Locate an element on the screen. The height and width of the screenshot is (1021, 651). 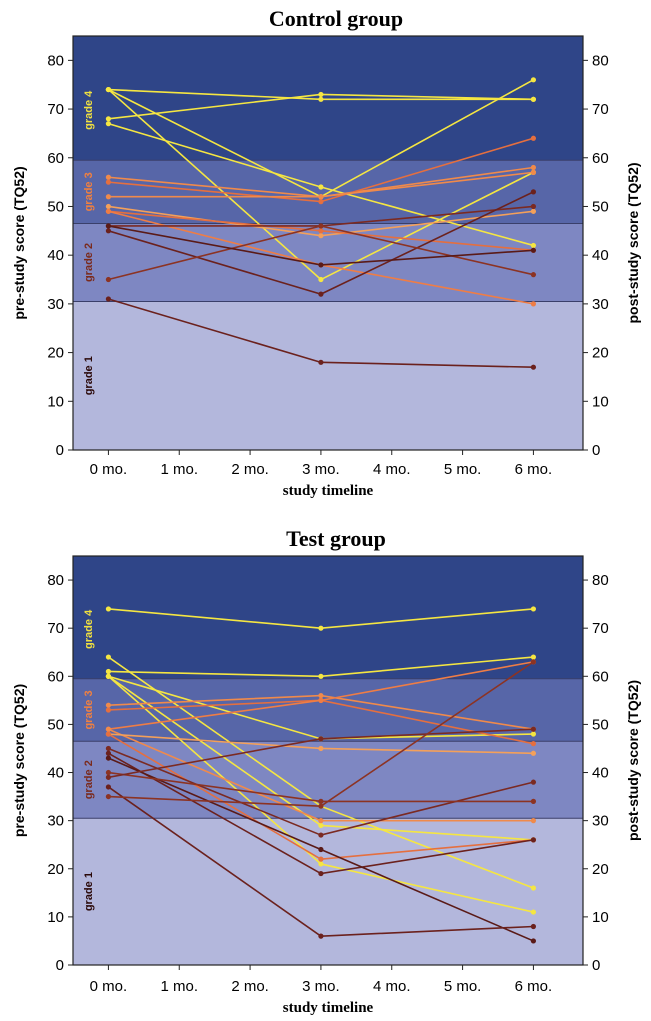
x-tick-label: 2 mo. is located at coordinates (250, 986).